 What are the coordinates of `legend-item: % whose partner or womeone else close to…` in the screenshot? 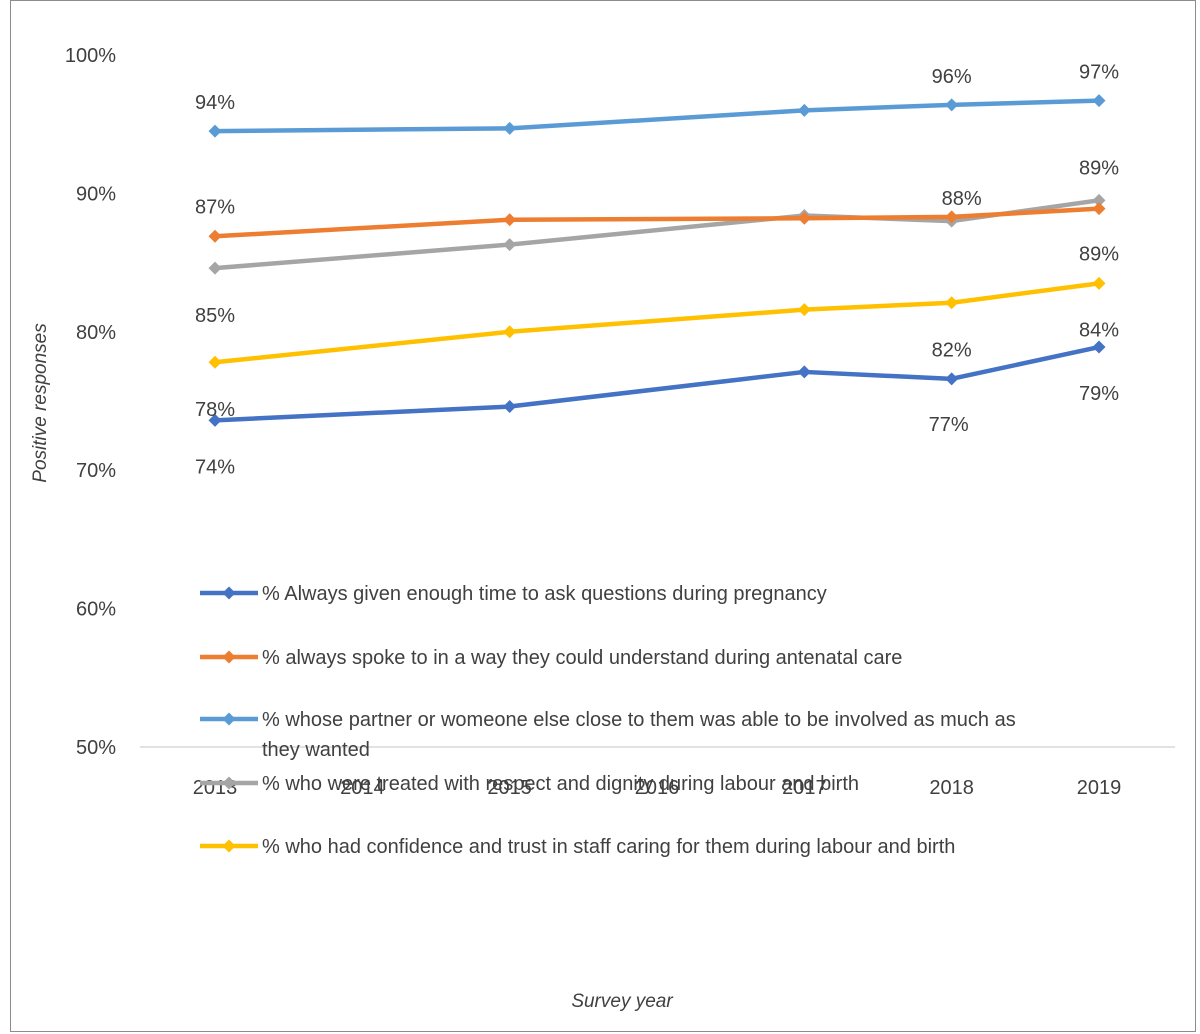 It's located at (608, 735).